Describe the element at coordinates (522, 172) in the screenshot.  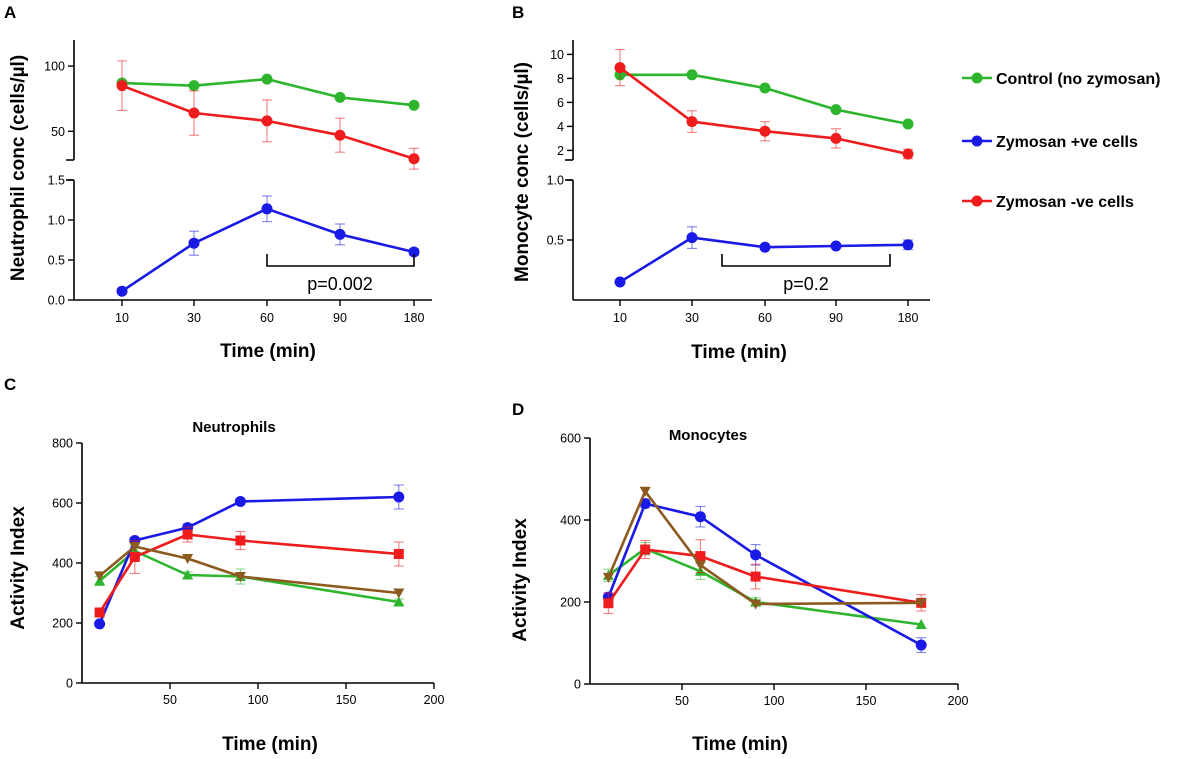
I see `panel-b-ylabel: Monocyte conc (cells/µl)` at that location.